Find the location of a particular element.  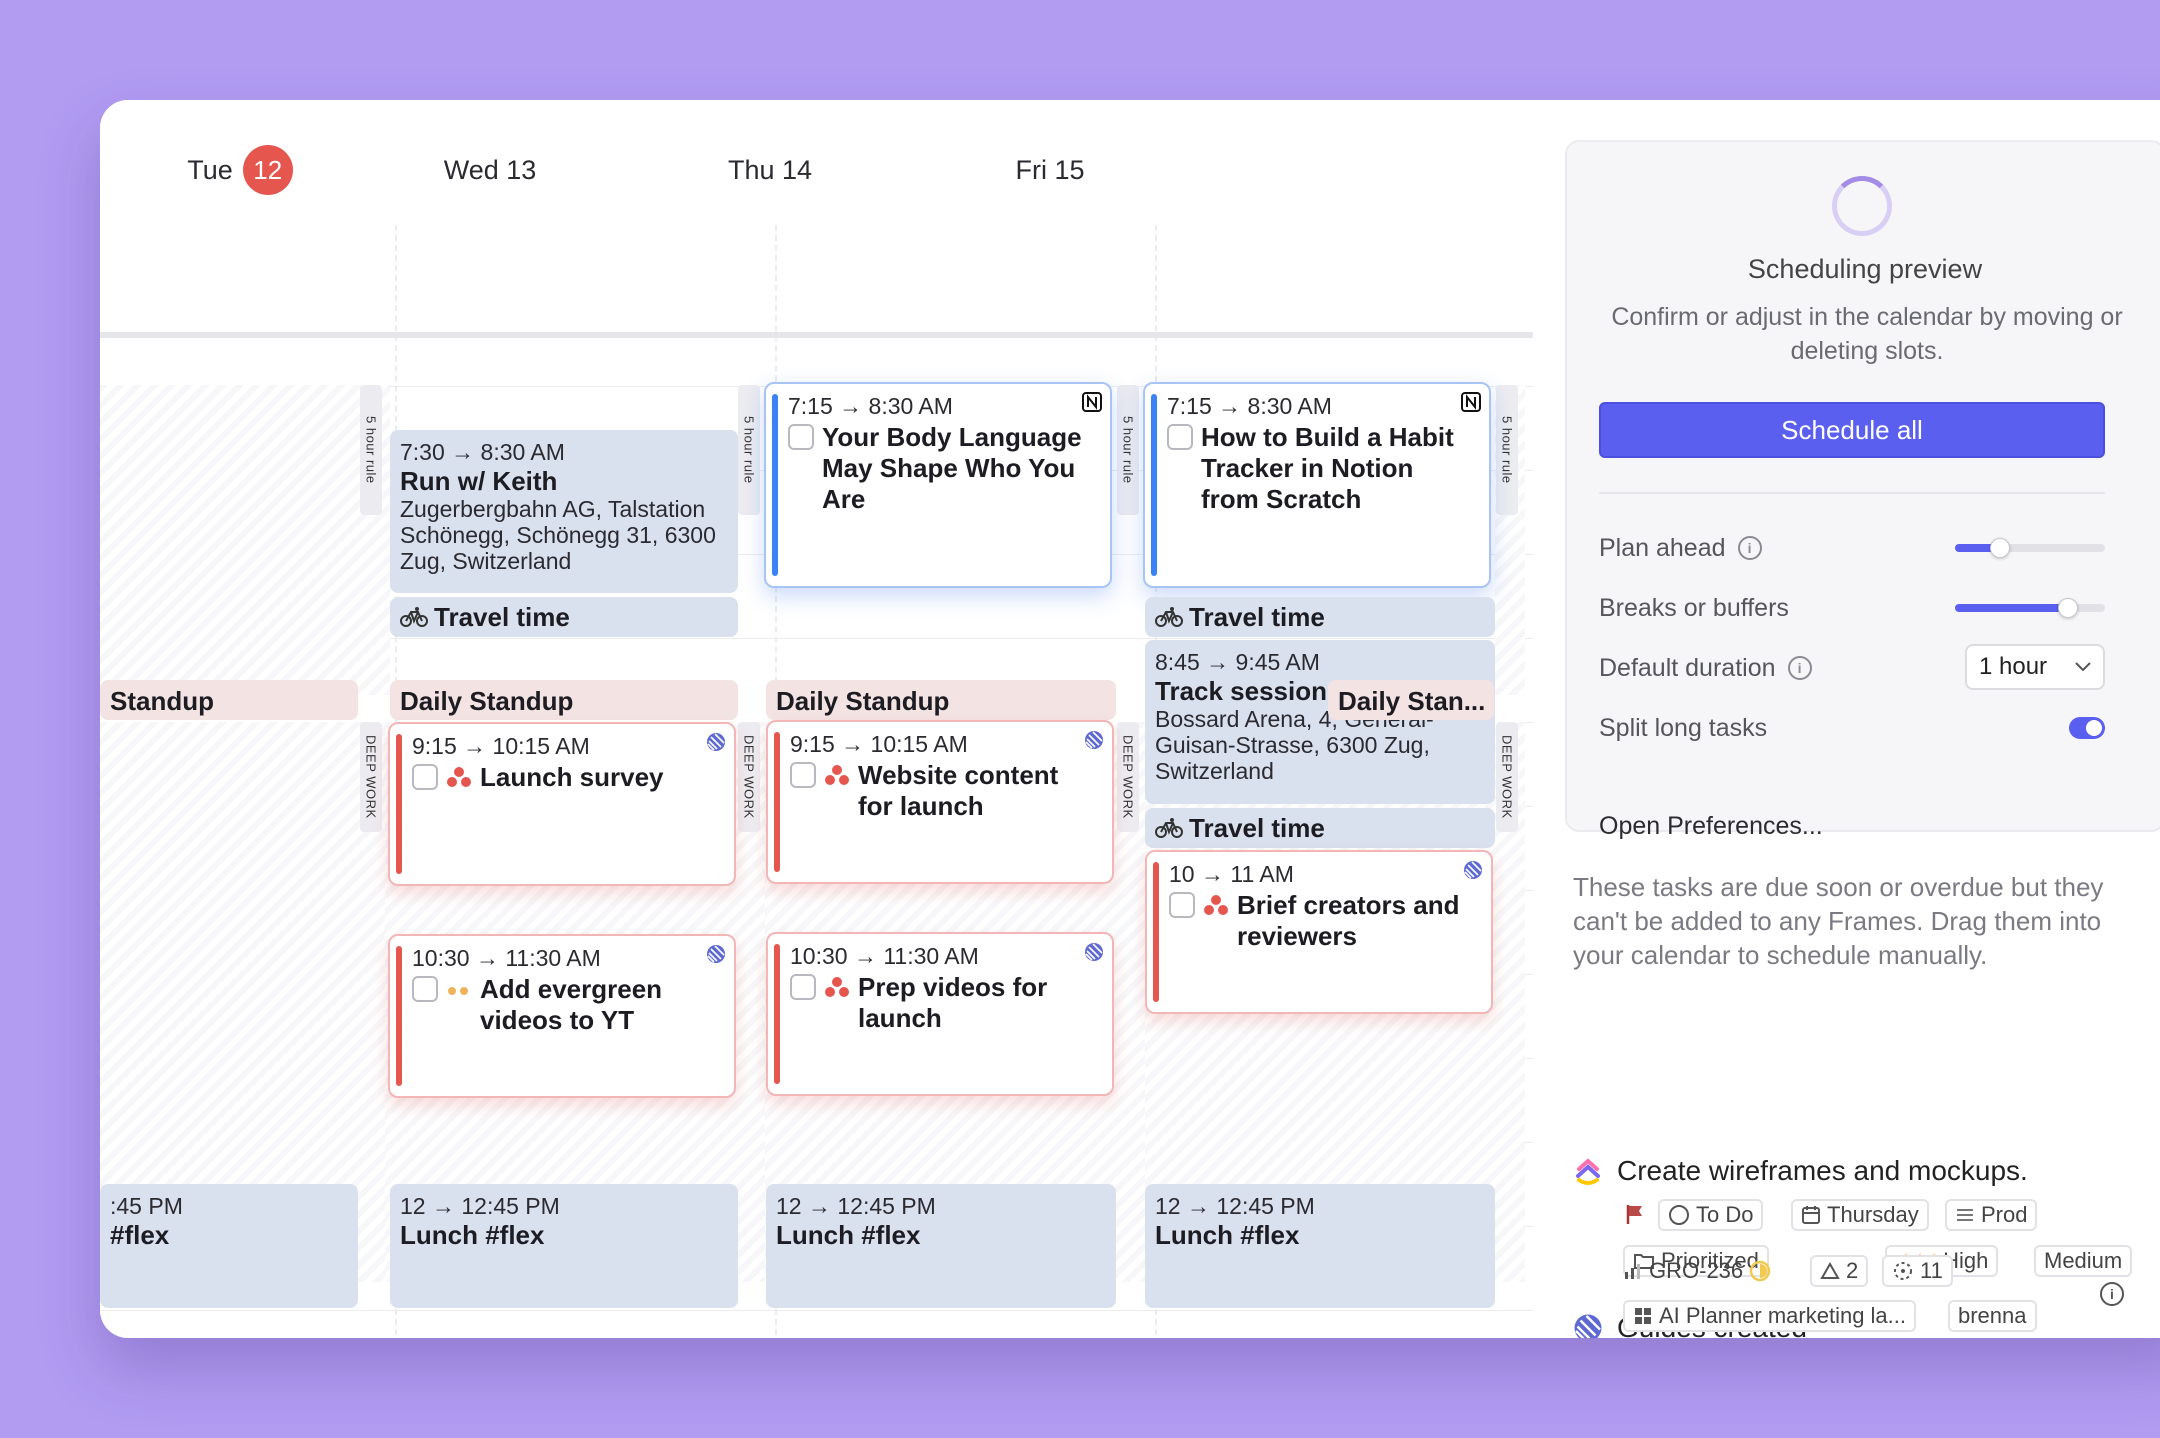

day-header-wed: Wed 13 is located at coordinates (490, 170).